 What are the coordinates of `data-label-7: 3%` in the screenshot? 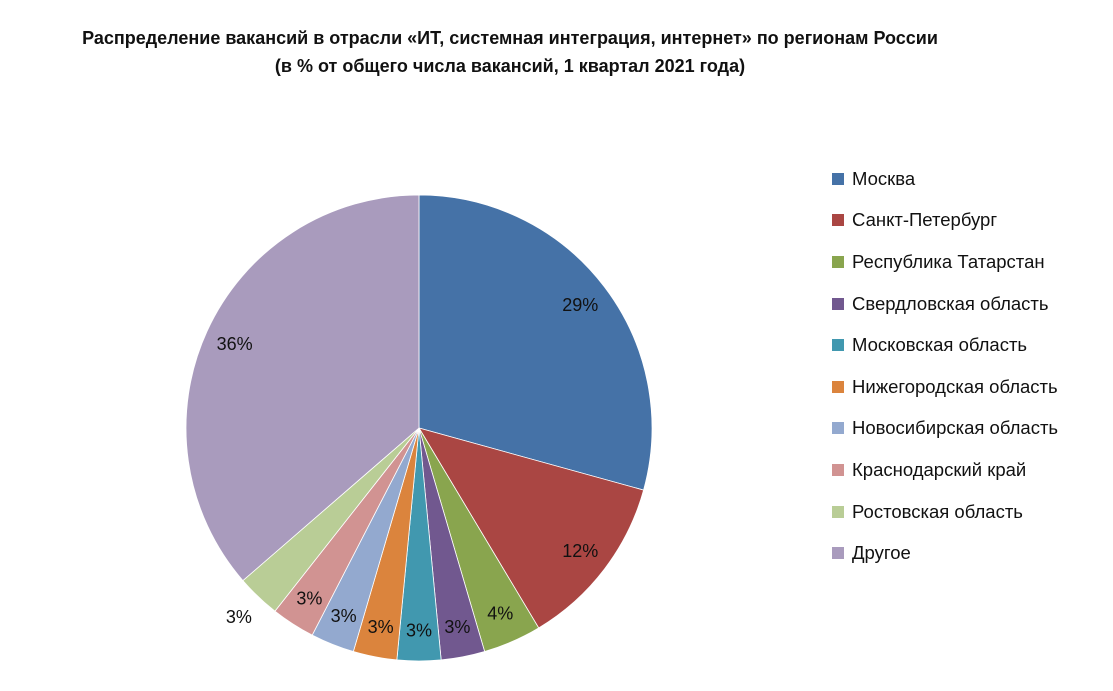 It's located at (309, 599).